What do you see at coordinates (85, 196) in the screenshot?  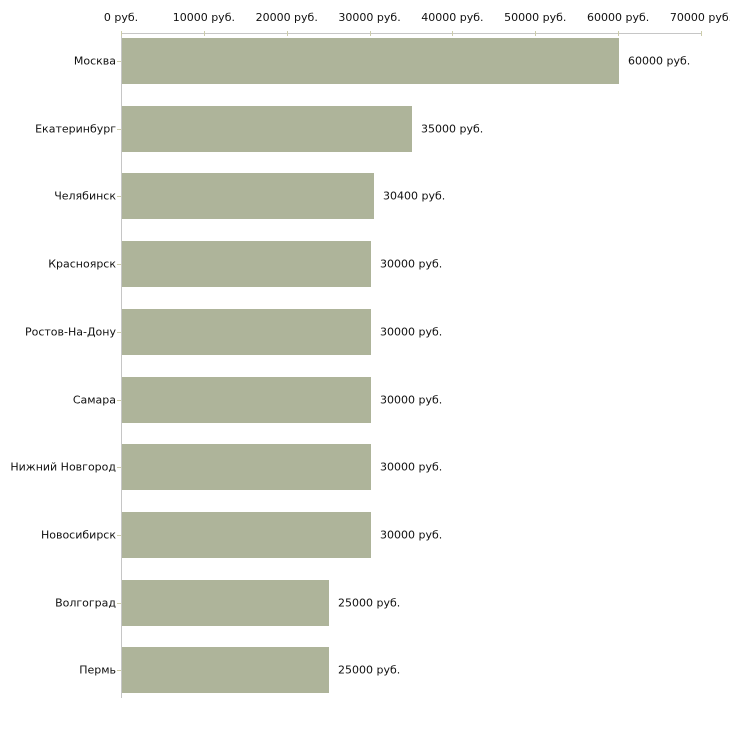 I see `category-label: Челябинск` at bounding box center [85, 196].